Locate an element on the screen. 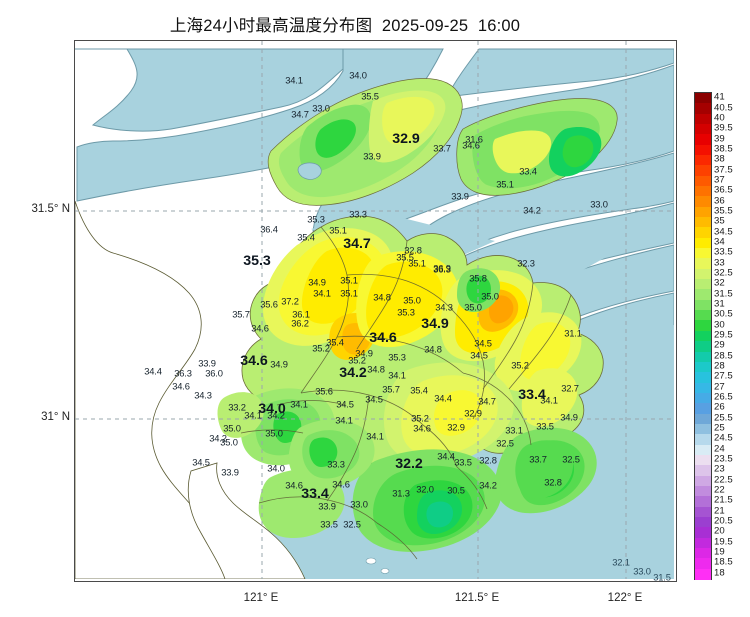 The width and height of the screenshot is (750, 617). temperature-value-label: 32.1 is located at coordinates (621, 562).